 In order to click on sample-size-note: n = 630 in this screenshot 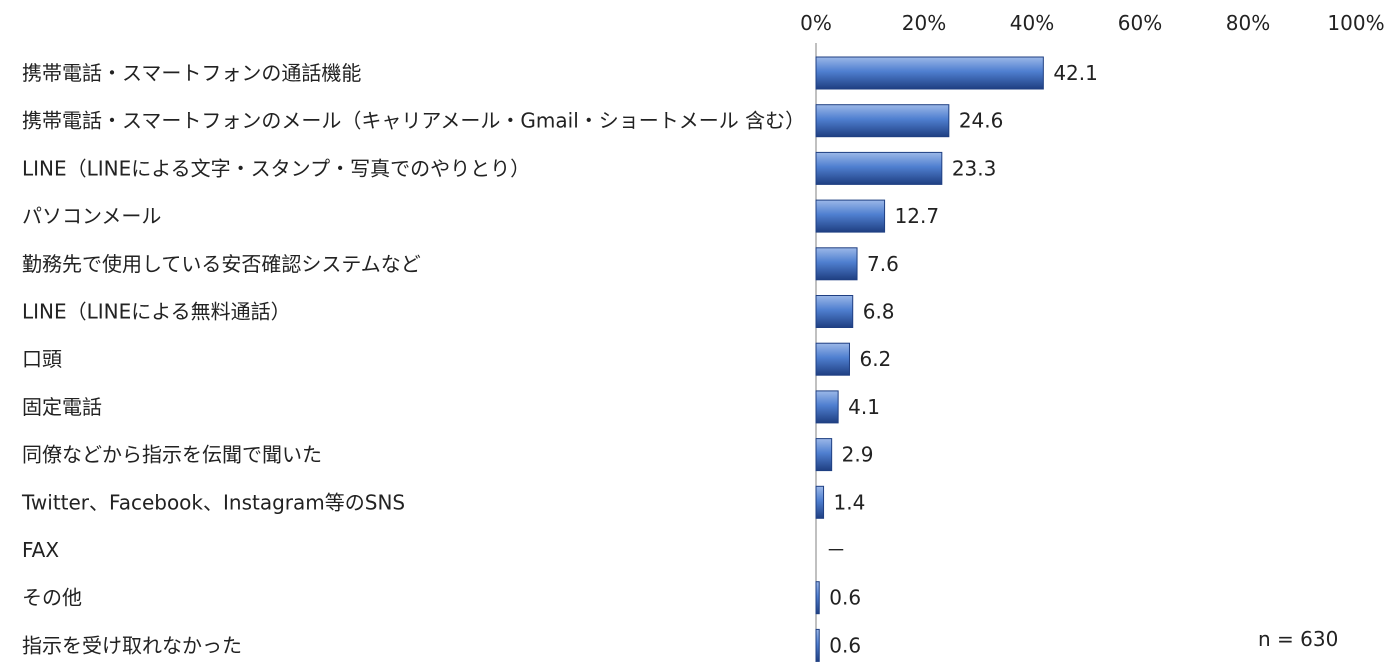, I will do `click(1298, 639)`.